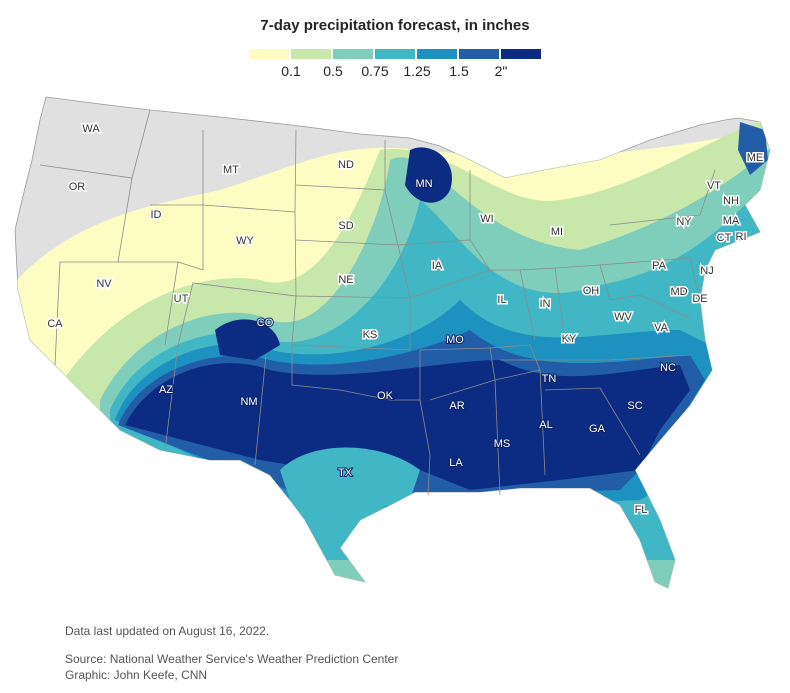  Describe the element at coordinates (456, 463) in the screenshot. I see `state-label-la: LA` at that location.